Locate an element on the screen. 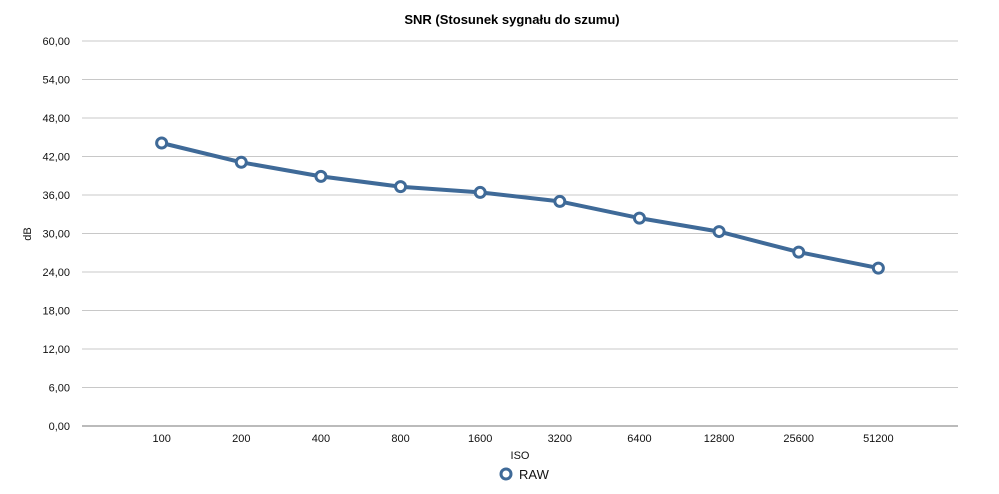 The image size is (999, 494). y-tick-label: 24,00 is located at coordinates (56, 273).